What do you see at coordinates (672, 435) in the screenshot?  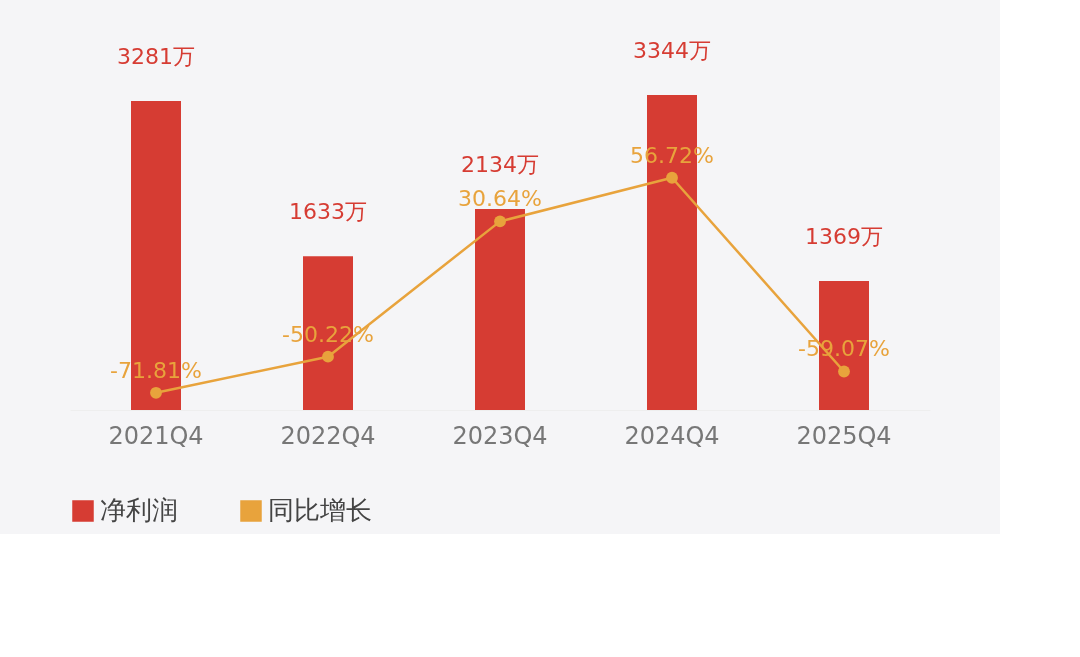 I see `x-tick-label: 2024Q4` at bounding box center [672, 435].